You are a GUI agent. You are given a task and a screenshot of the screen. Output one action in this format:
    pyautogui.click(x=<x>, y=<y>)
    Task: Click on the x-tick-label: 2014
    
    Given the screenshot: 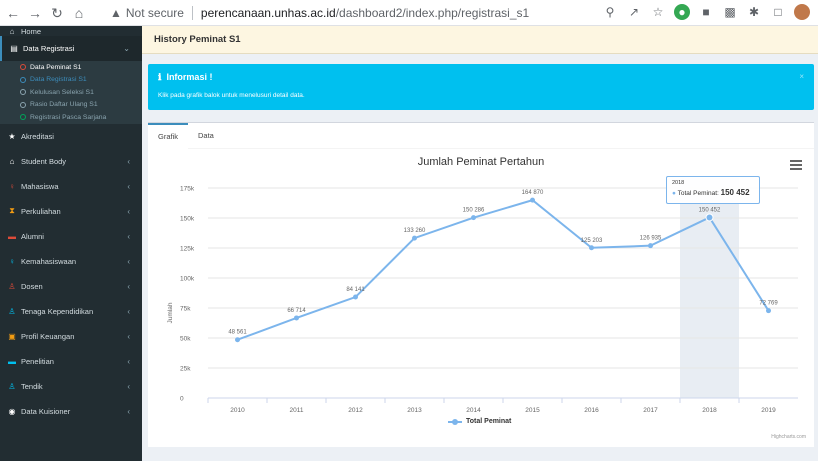 What is the action you would take?
    pyautogui.click(x=473, y=410)
    